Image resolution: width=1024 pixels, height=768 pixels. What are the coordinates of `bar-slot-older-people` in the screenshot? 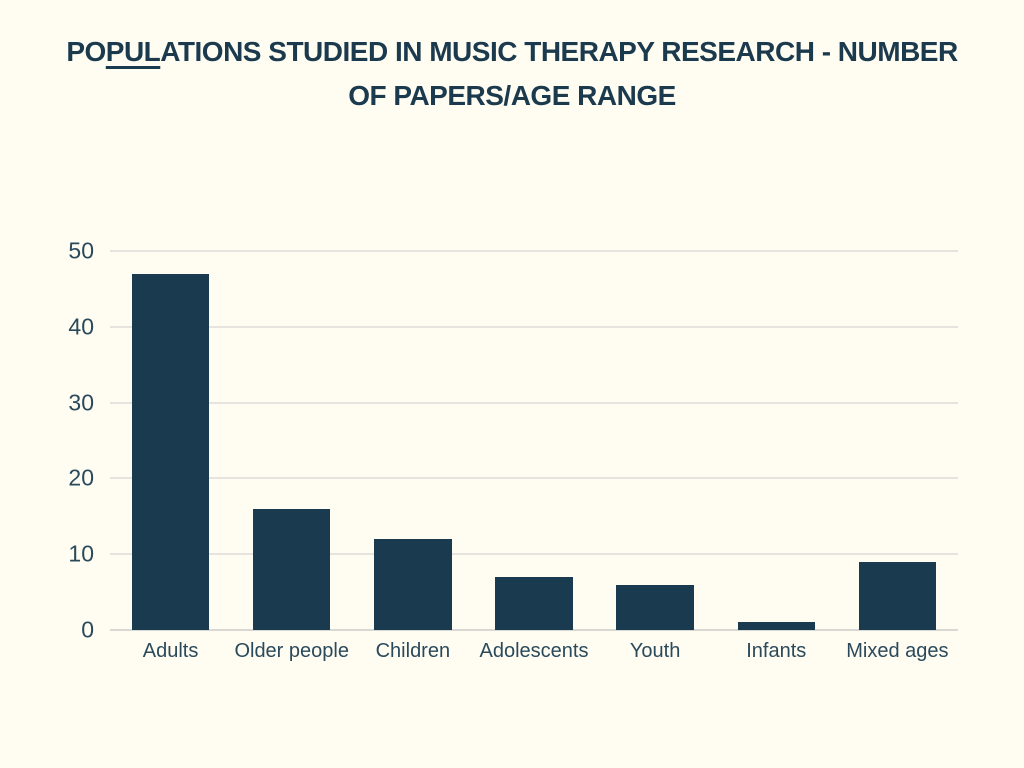 It's located at (291, 440).